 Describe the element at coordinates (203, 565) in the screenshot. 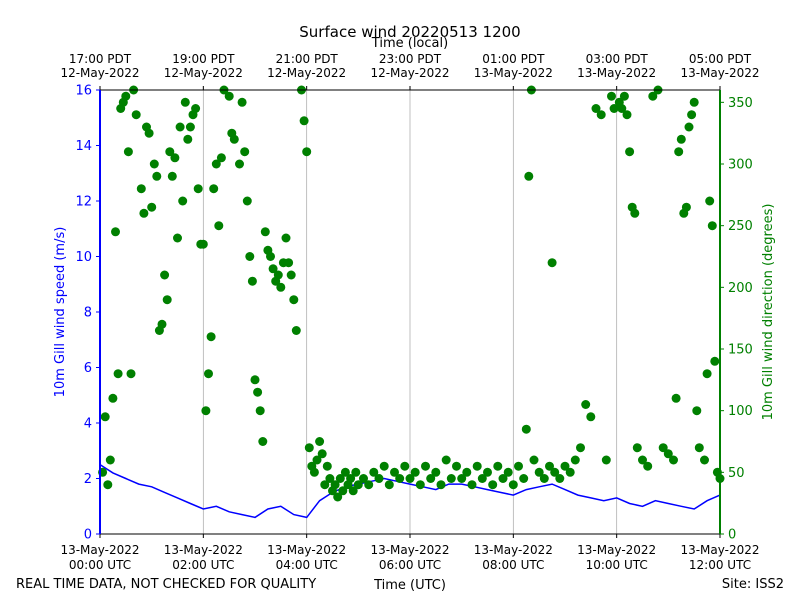

I see `x-tick-label-time: 02:00 UTC` at that location.